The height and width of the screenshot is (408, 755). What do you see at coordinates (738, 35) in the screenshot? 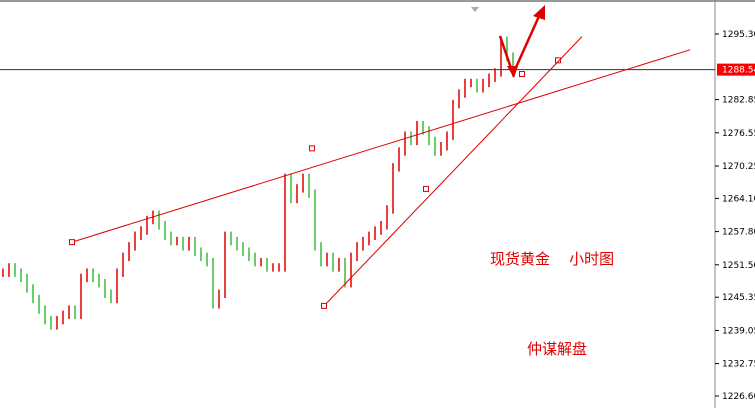
I see `y-tick-label: 1295.30` at bounding box center [738, 35].